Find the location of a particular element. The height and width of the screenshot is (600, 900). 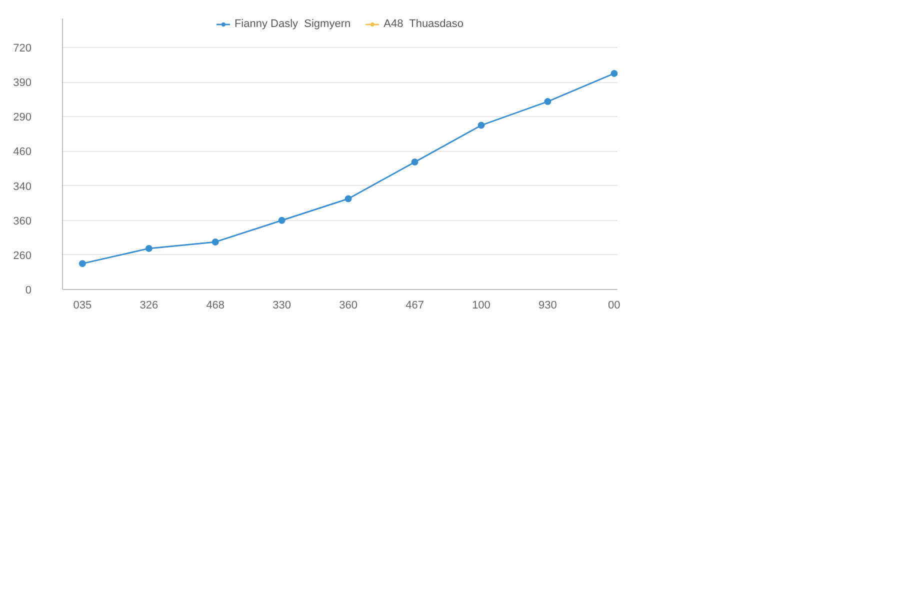

text: 260 is located at coordinates (22, 256).